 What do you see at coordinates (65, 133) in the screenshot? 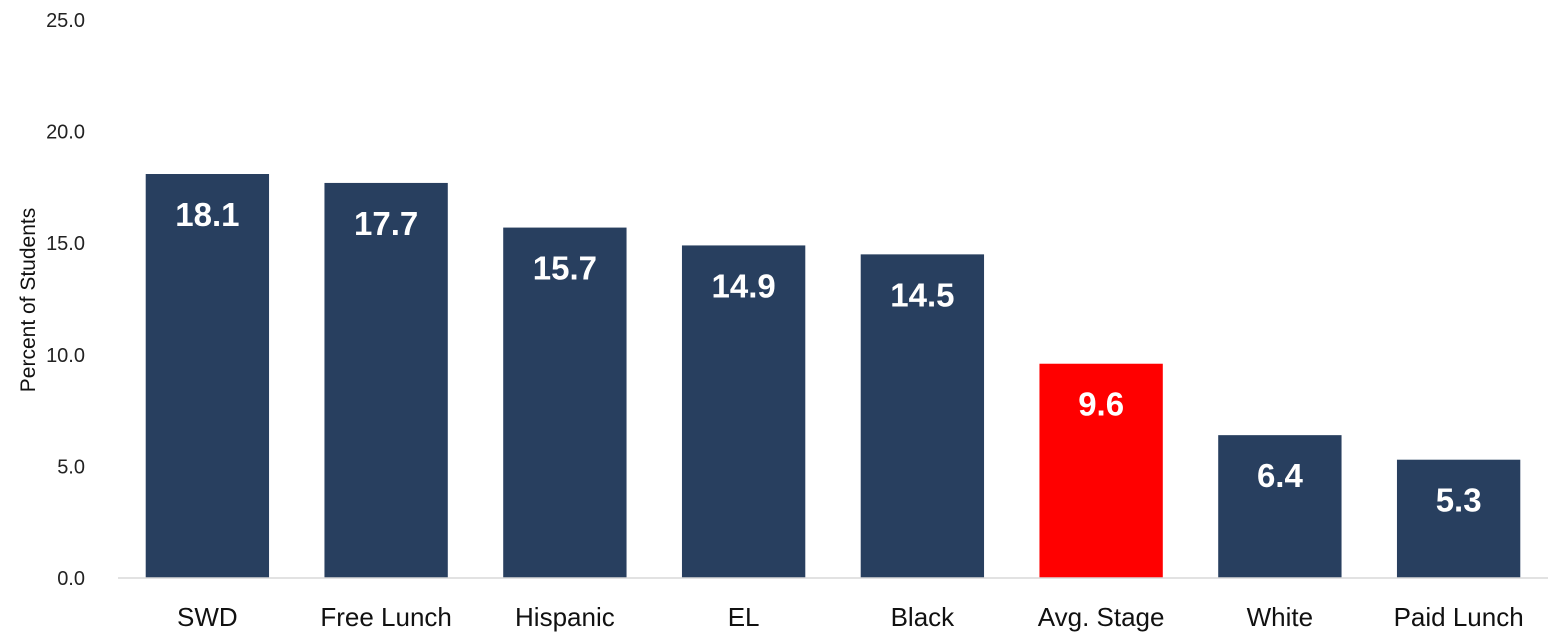
I see `y-tick-label: 20.0` at bounding box center [65, 133].